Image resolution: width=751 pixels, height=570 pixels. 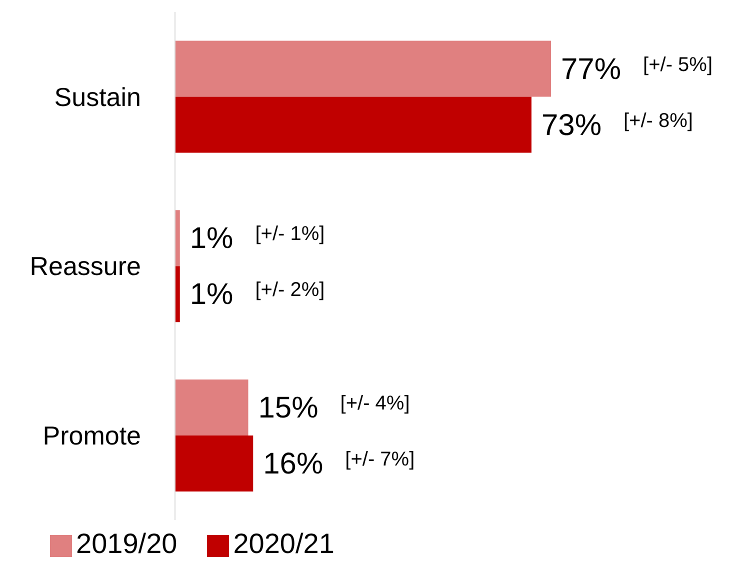 I want to click on data-label: 1% [+/- 1%], so click(x=257, y=238).